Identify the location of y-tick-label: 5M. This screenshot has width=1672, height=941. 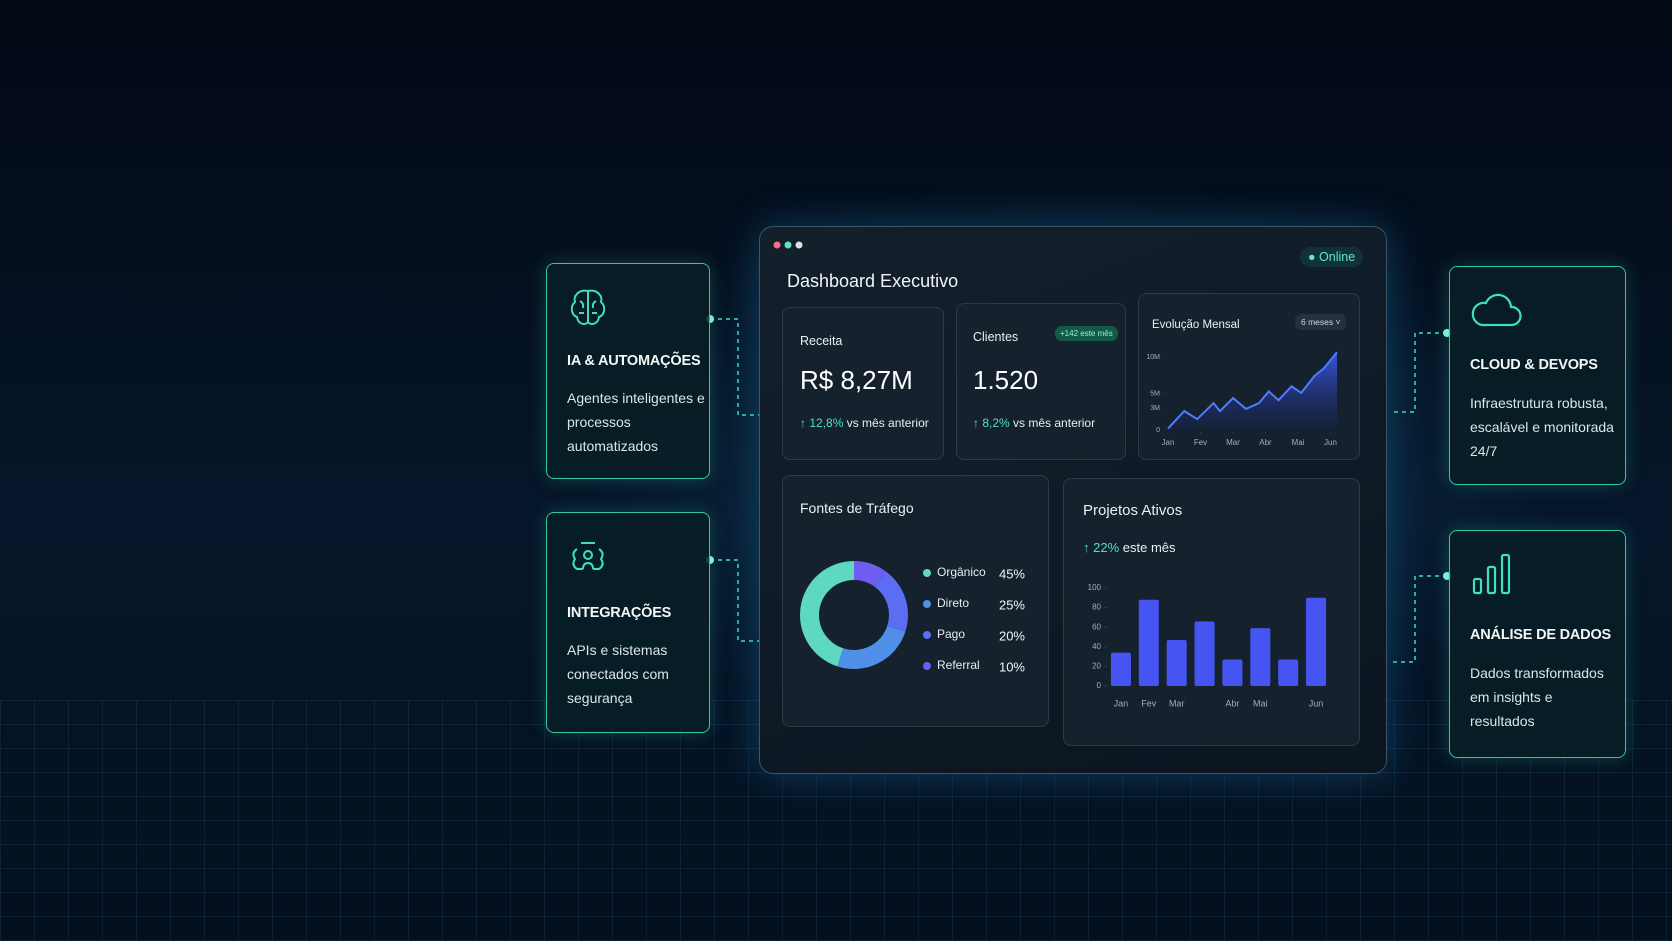
(1155, 393).